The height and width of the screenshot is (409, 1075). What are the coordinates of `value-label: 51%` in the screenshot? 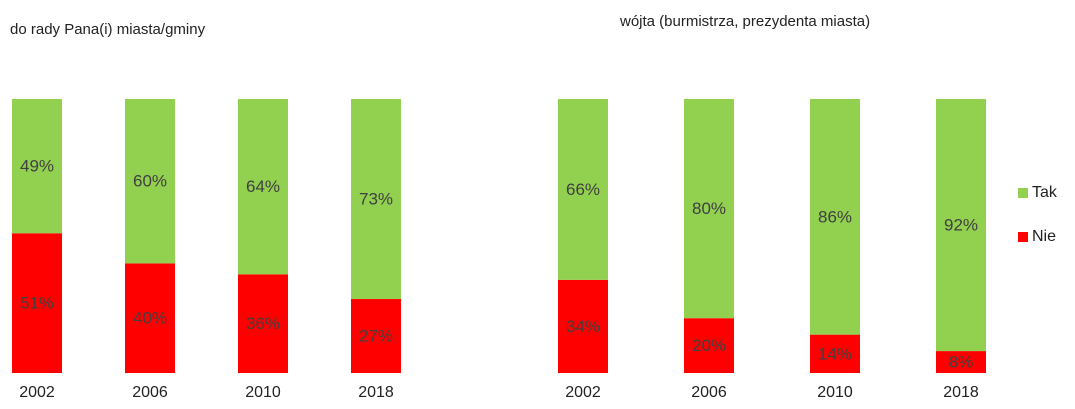 It's located at (37, 303).